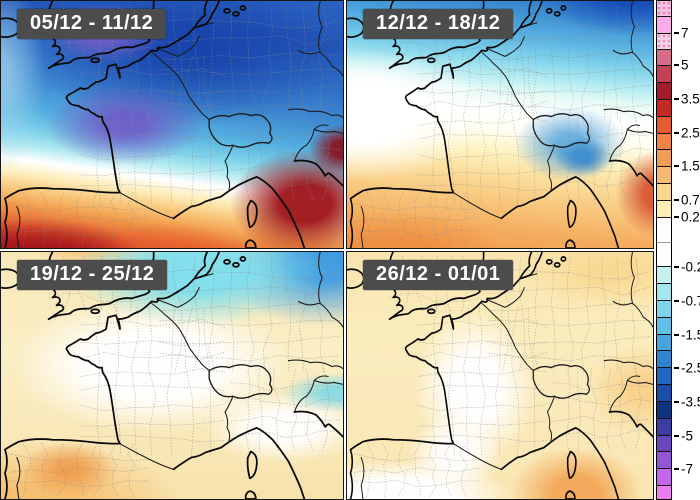 The height and width of the screenshot is (500, 700). I want to click on colorbar-tick-label: -1.5, so click(690, 334).